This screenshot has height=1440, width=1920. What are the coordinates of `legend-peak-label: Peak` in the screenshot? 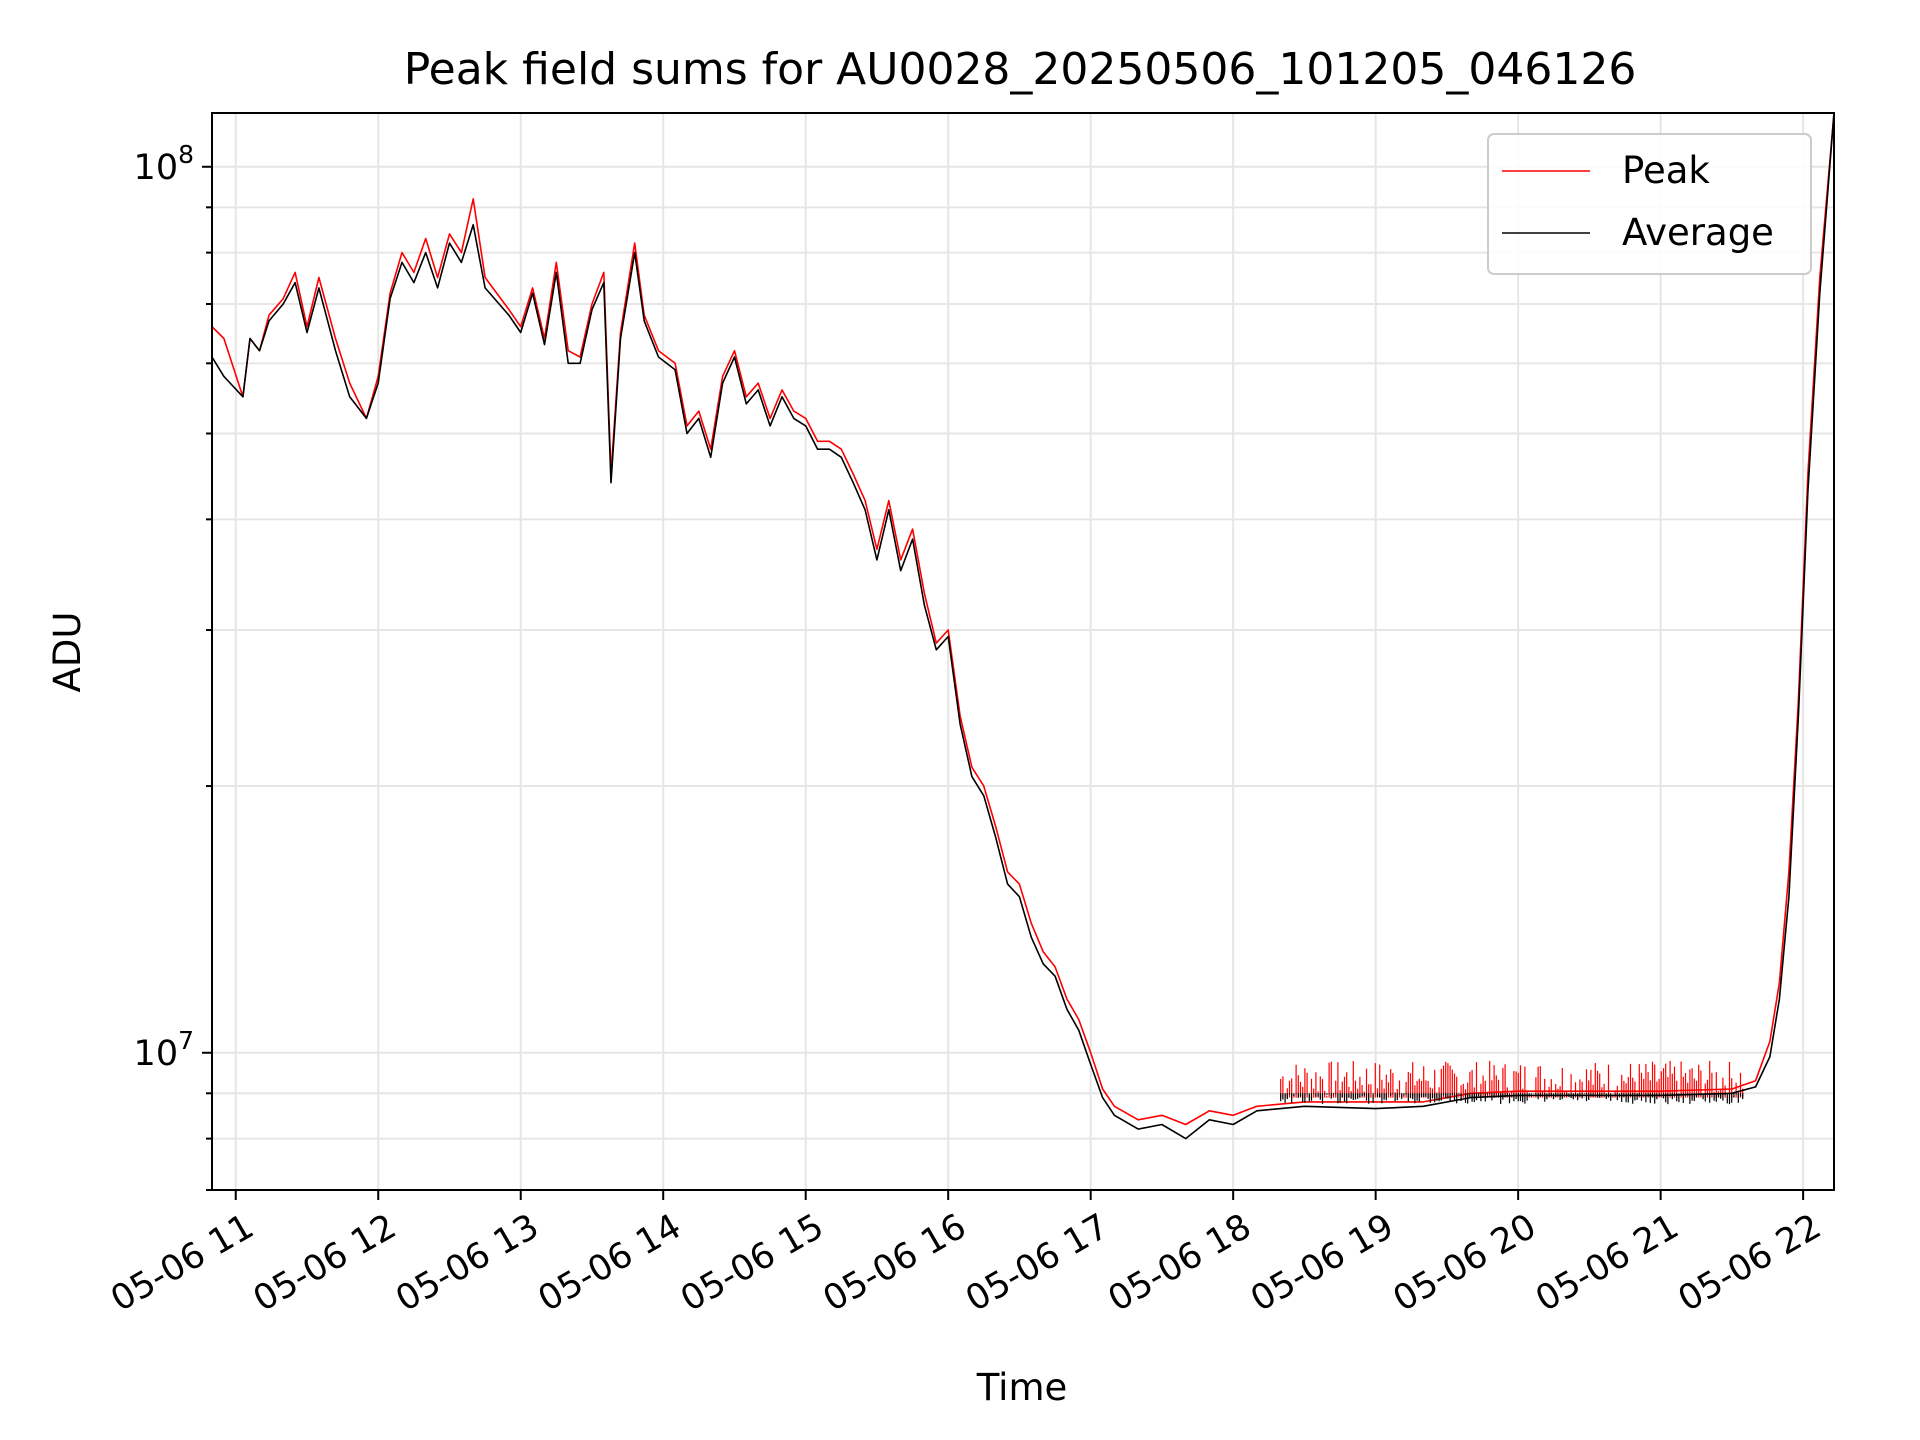 It's located at (1666, 170).